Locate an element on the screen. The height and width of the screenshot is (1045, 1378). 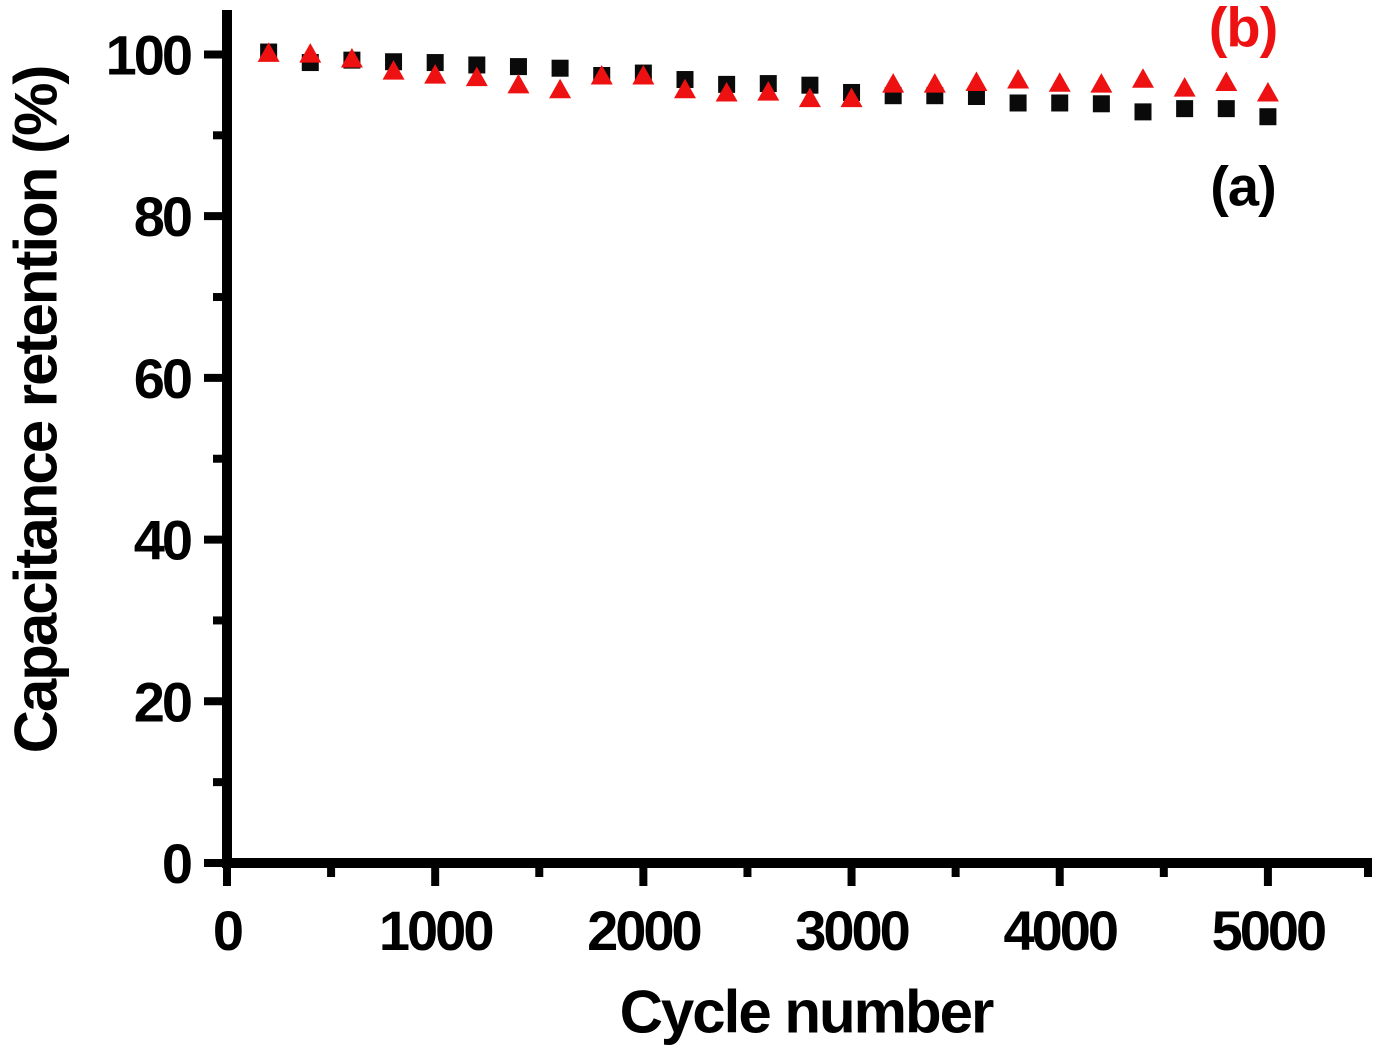
y-tick-label: 60 is located at coordinates (162, 378).